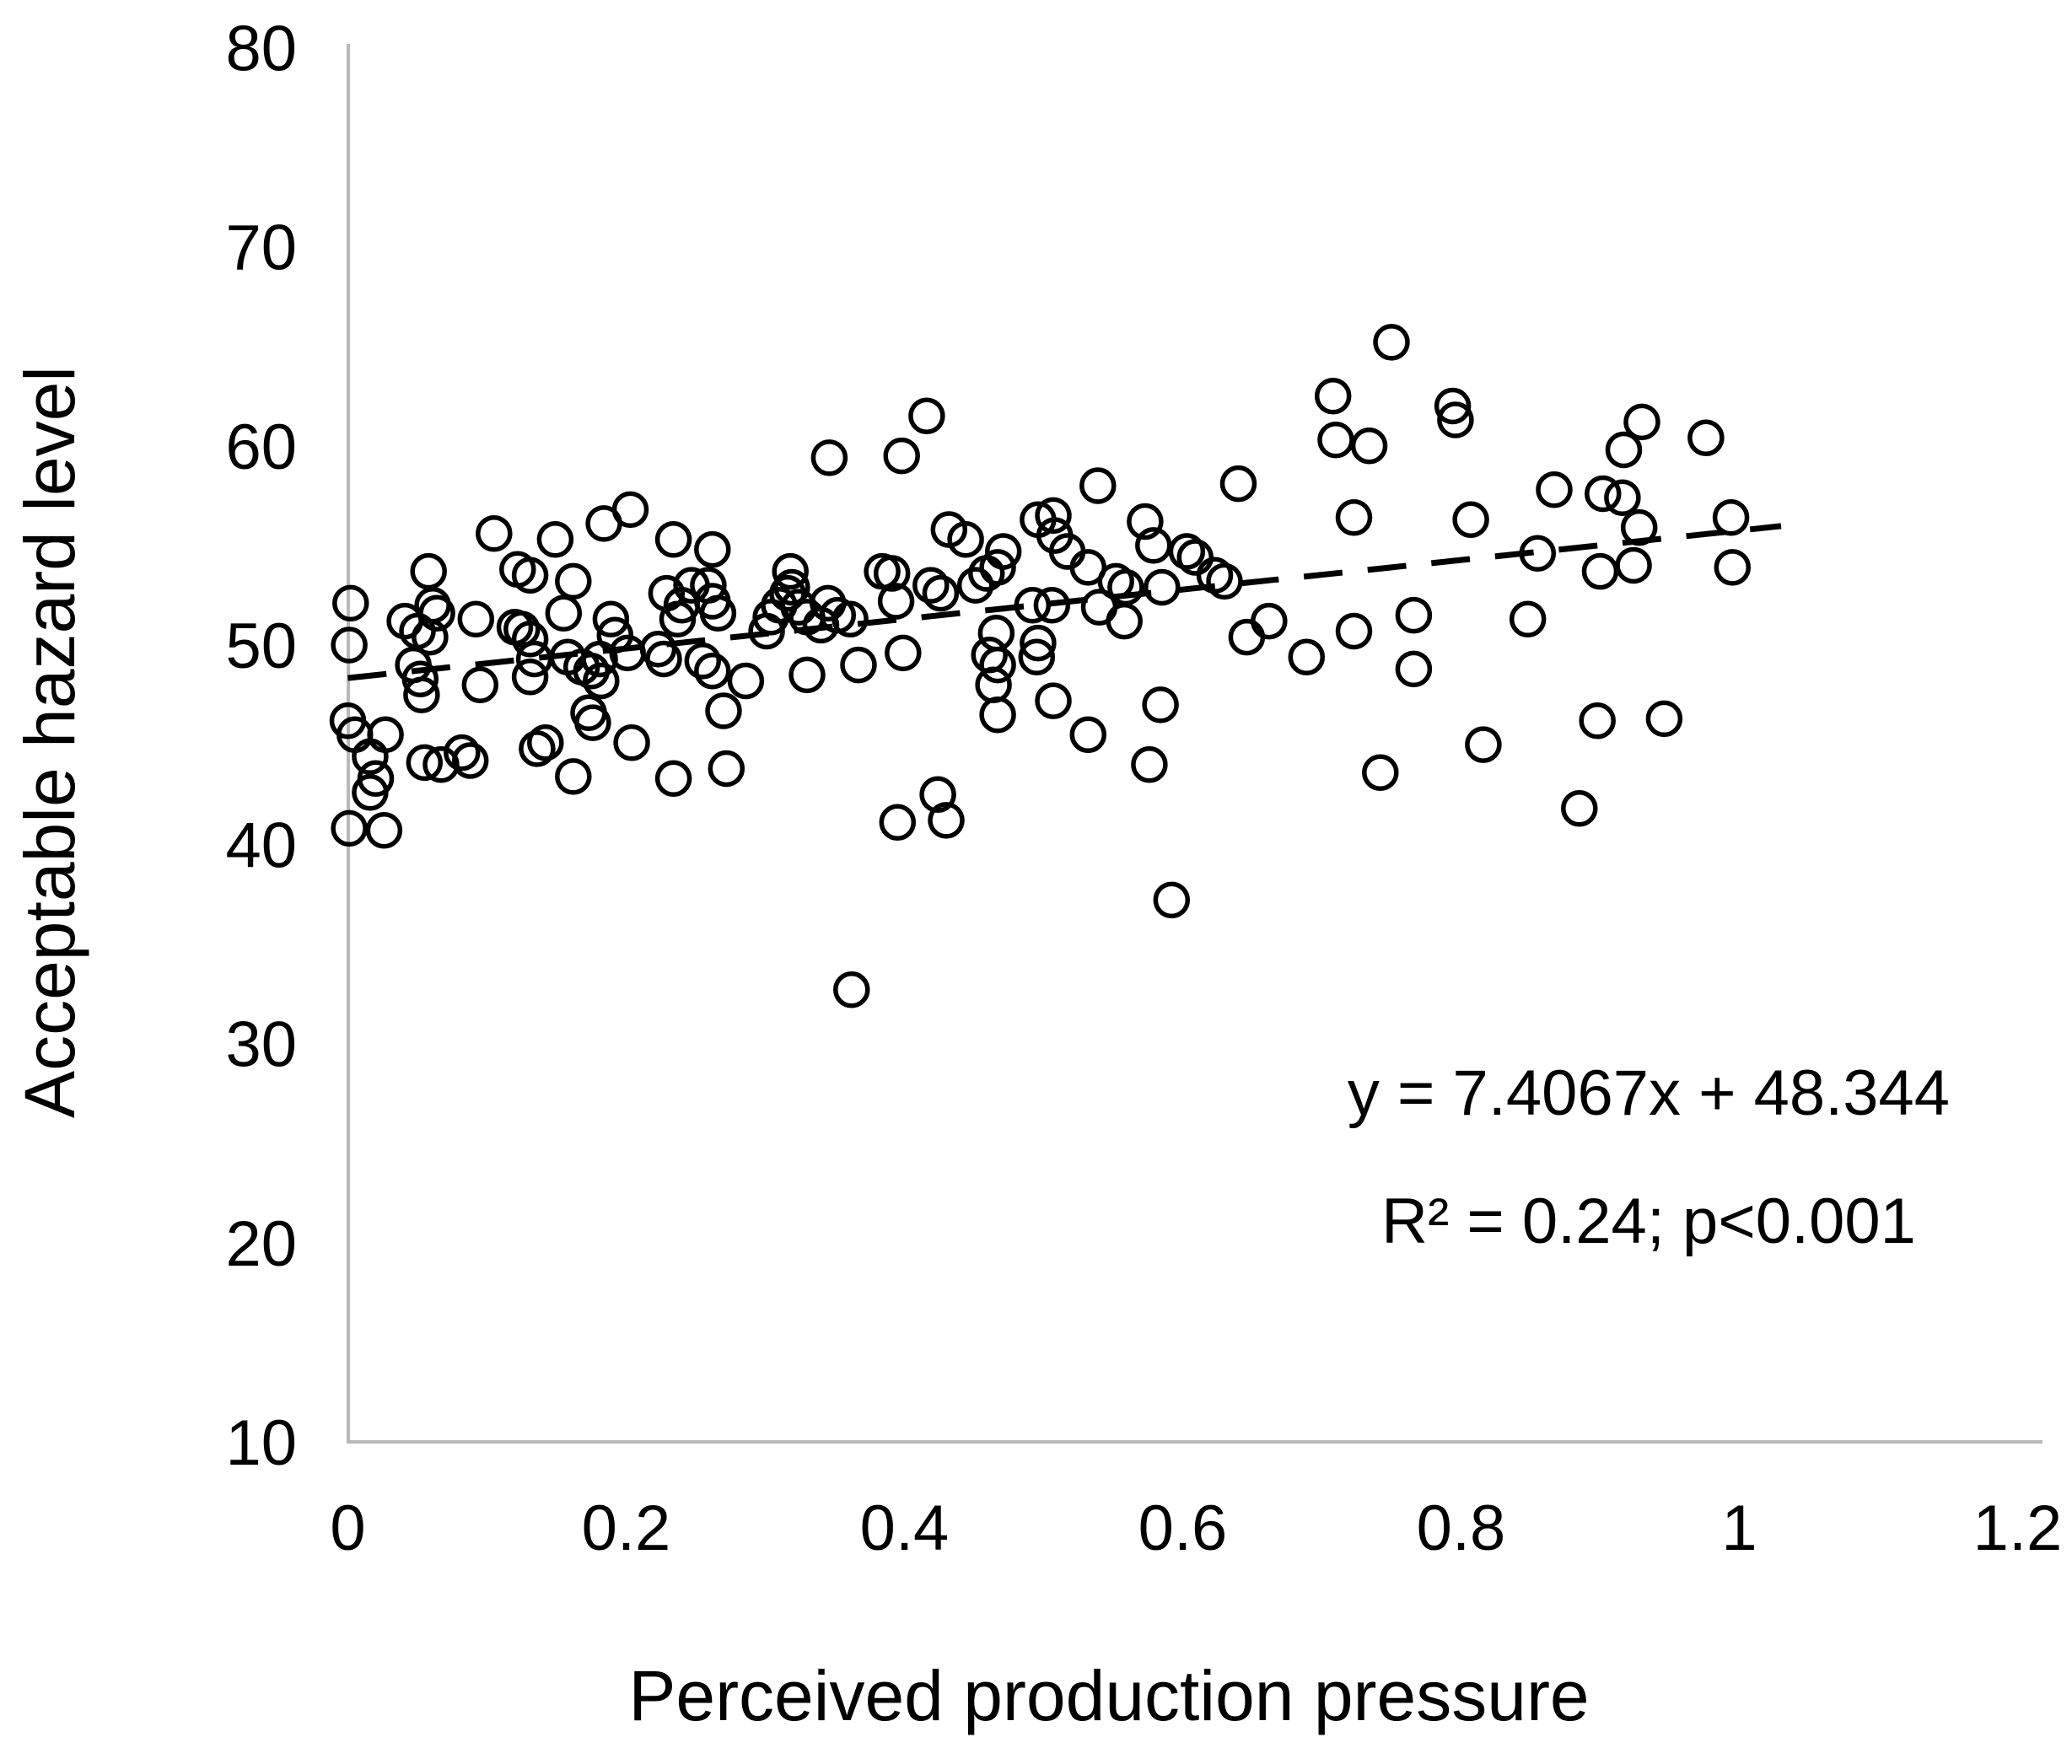 Image resolution: width=2072 pixels, height=1764 pixels. I want to click on x-tick-label: 0, so click(347, 1528).